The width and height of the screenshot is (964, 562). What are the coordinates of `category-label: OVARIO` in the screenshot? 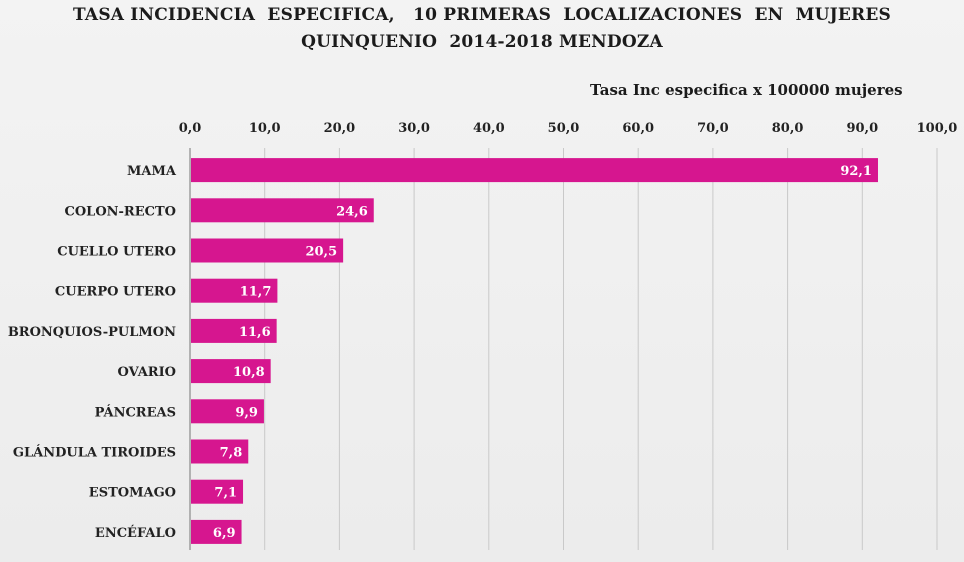 It's located at (147, 372).